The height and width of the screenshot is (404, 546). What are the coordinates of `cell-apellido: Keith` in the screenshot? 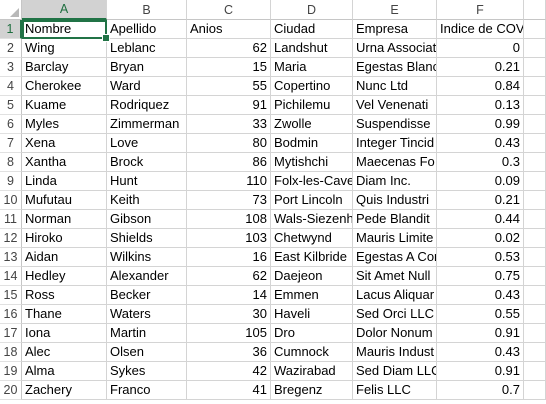 It's located at (147, 200).